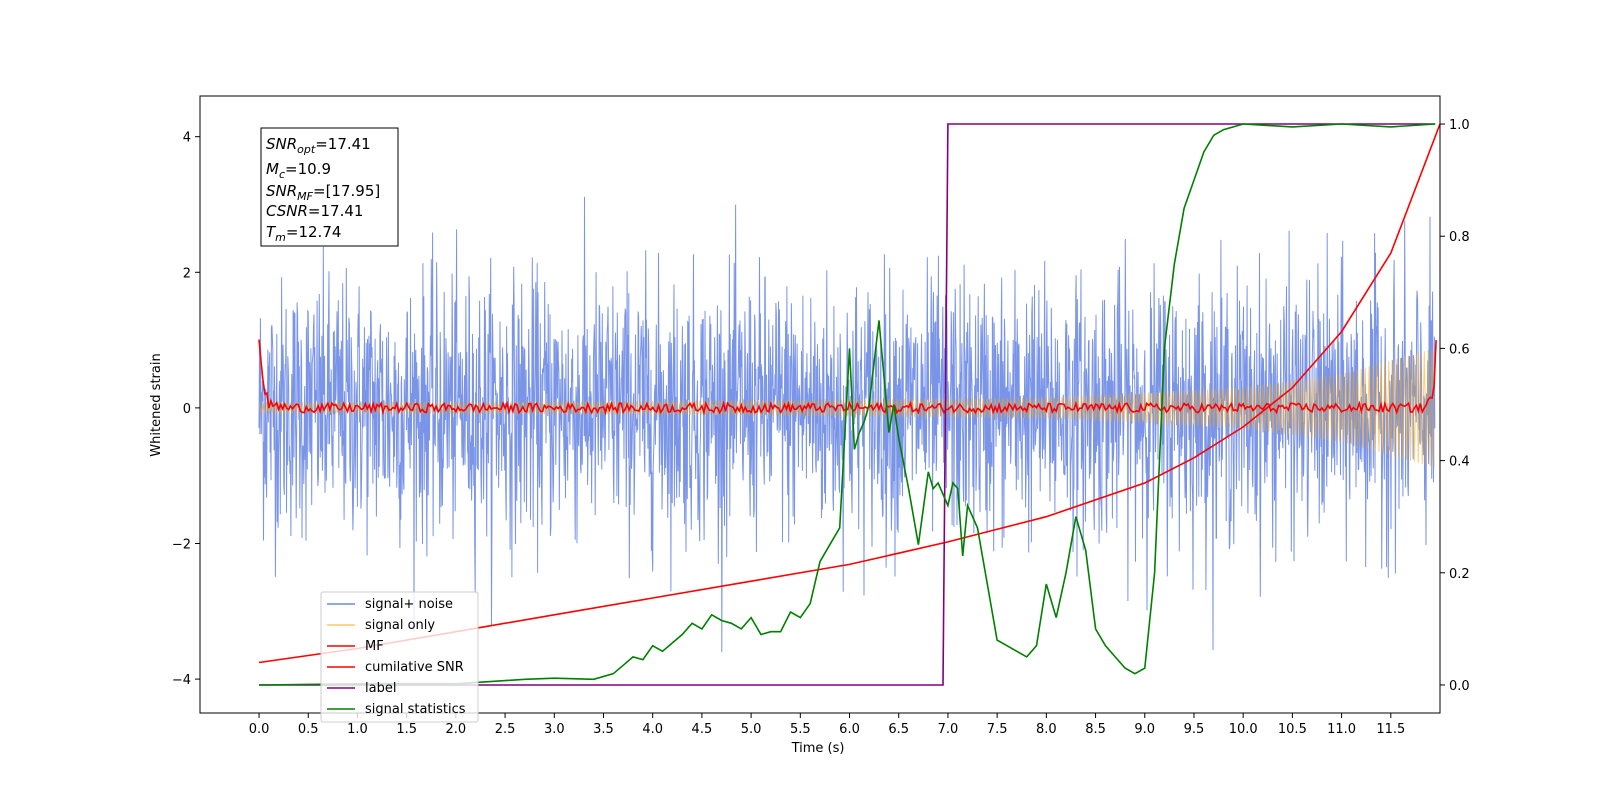  What do you see at coordinates (847, 377) in the screenshot?
I see `mf-line` at bounding box center [847, 377].